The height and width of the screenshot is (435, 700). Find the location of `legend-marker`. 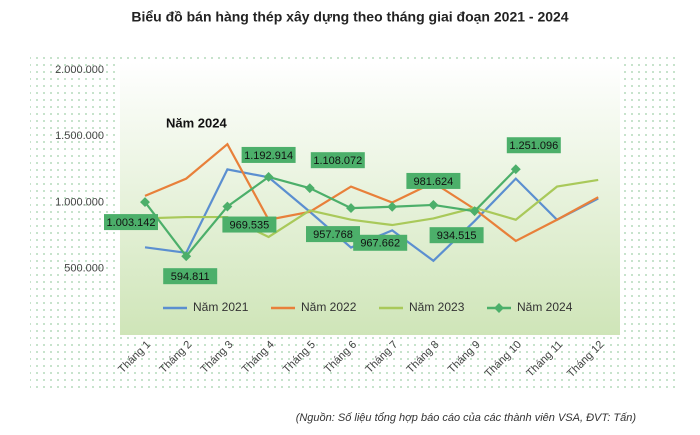

legend-marker is located at coordinates (499, 308).